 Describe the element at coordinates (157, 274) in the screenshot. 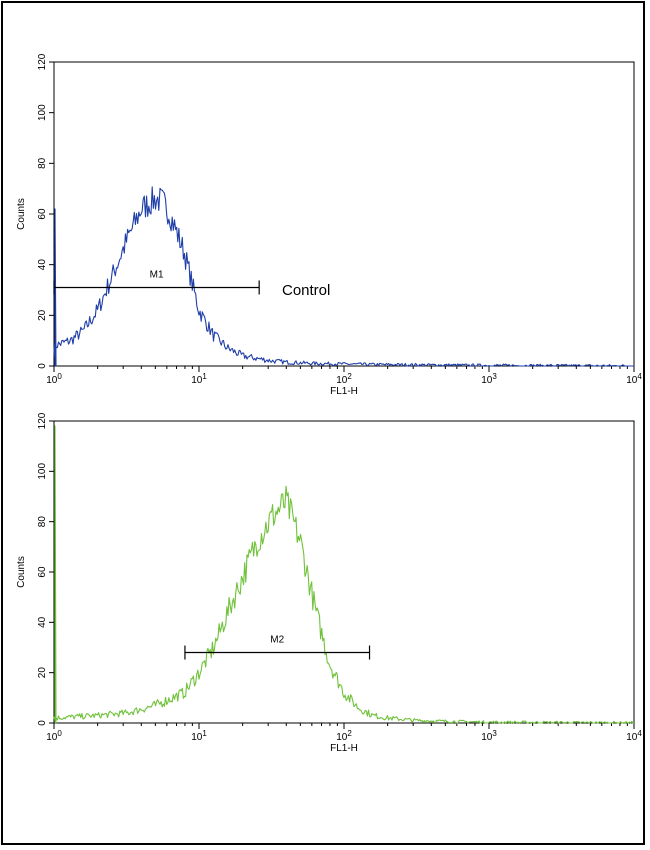

I see `gate-label-m1: M1` at that location.